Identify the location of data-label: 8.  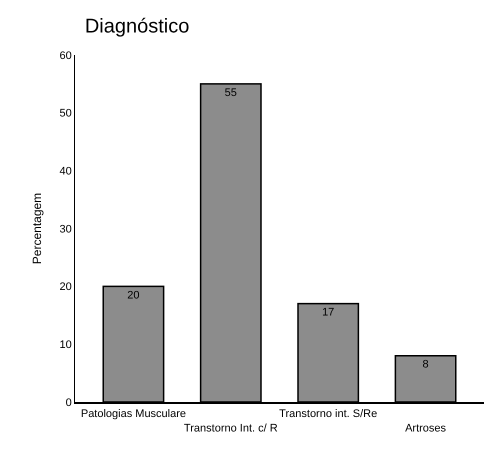
(425, 364).